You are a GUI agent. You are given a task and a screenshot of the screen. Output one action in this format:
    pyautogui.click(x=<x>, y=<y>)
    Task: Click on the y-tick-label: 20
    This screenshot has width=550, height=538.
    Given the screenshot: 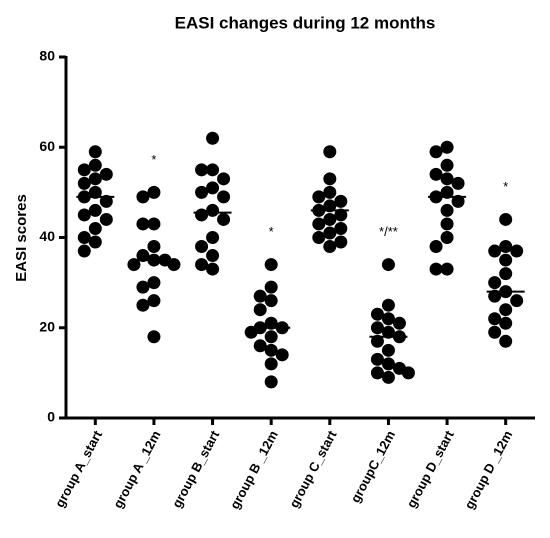 What is the action you would take?
    pyautogui.click(x=47, y=326)
    